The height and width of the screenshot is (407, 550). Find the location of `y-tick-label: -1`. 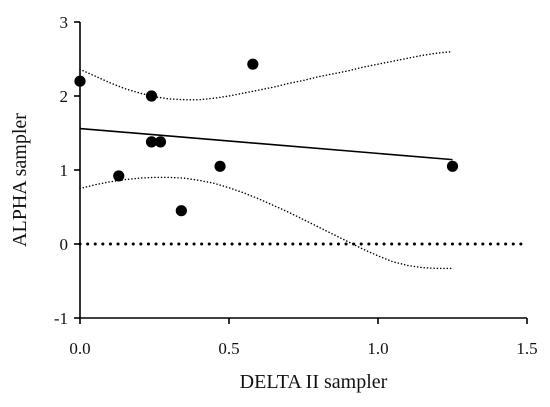

y-tick-label: -1 is located at coordinates (61, 318).